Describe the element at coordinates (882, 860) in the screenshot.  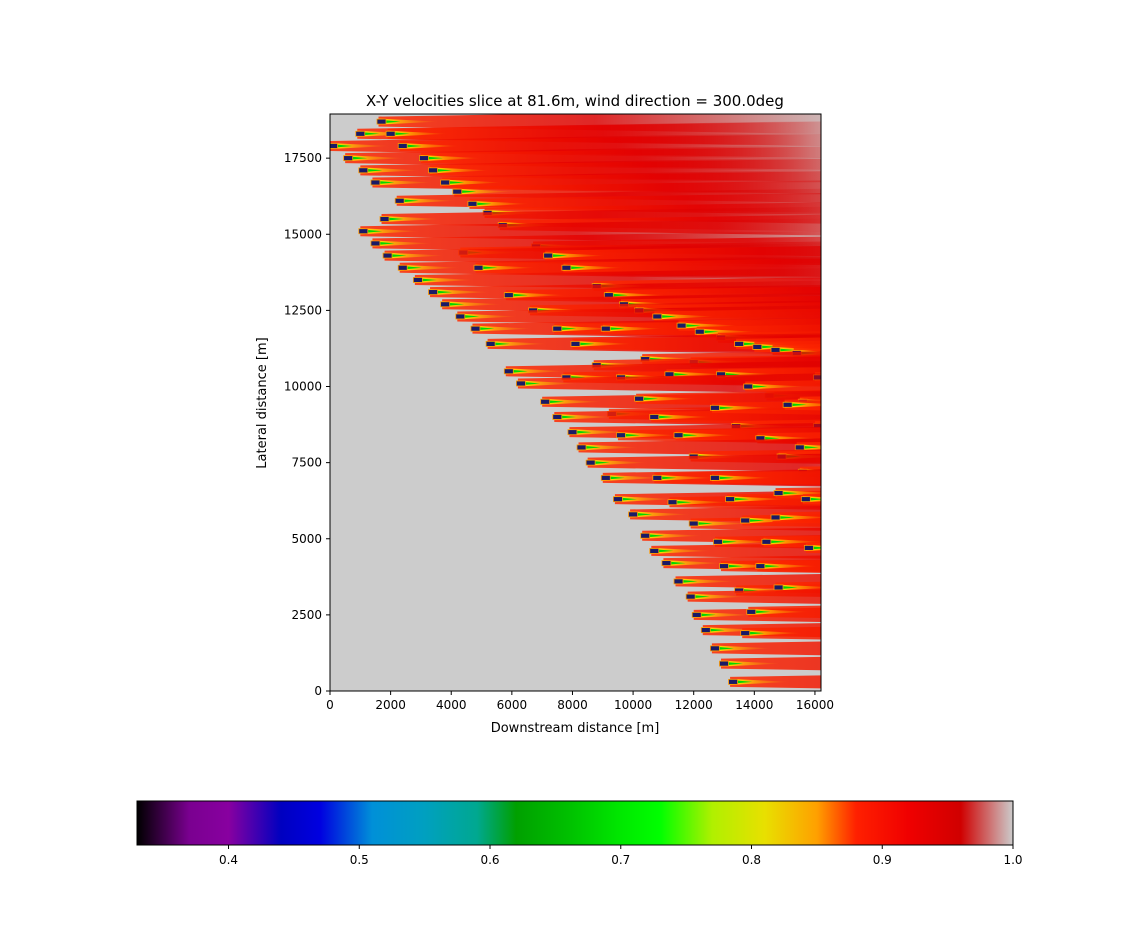
I see `colorbar-tick-label: 0.9` at that location.